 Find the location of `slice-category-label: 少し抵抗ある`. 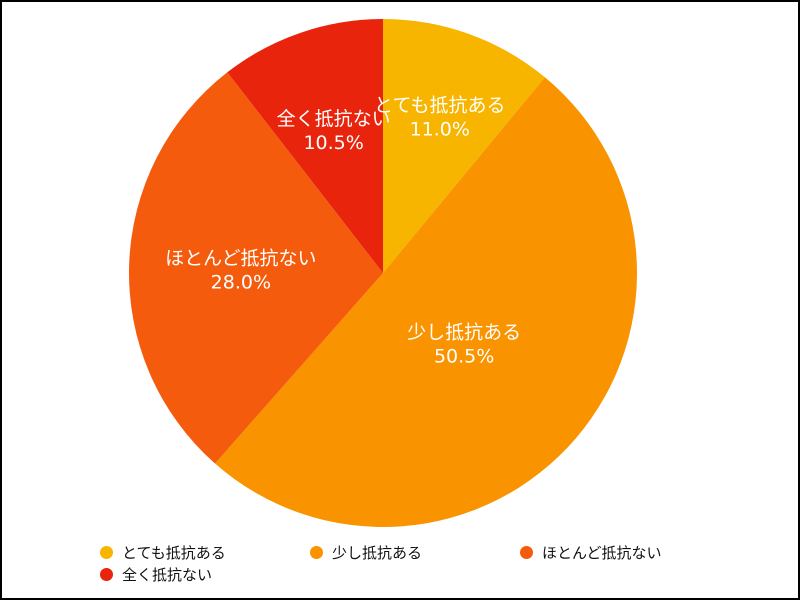

slice-category-label: 少し抵抗ある is located at coordinates (464, 332).